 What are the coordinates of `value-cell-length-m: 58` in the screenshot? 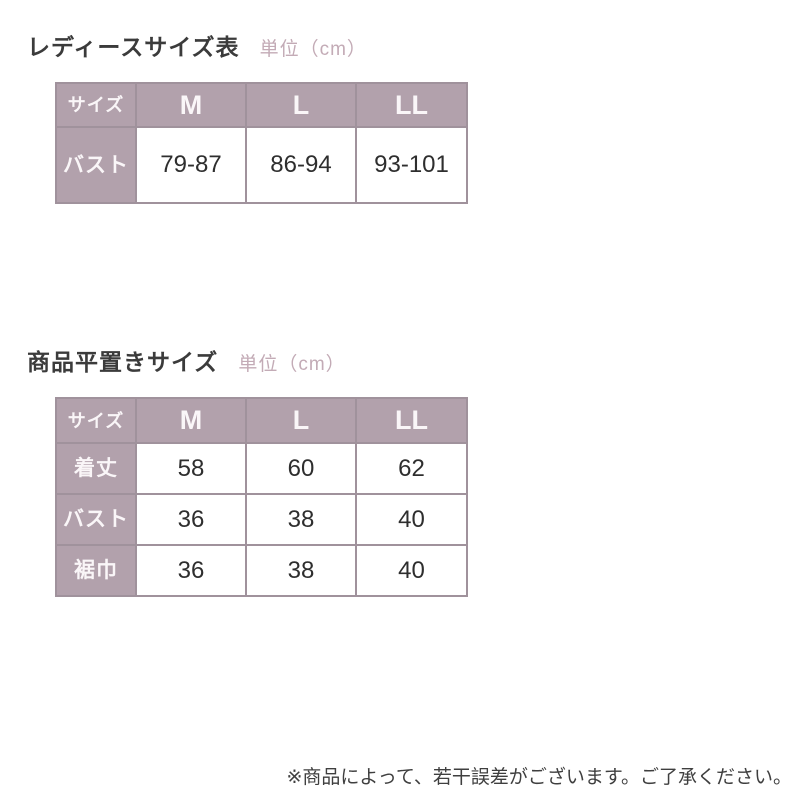 It's located at (191, 468).